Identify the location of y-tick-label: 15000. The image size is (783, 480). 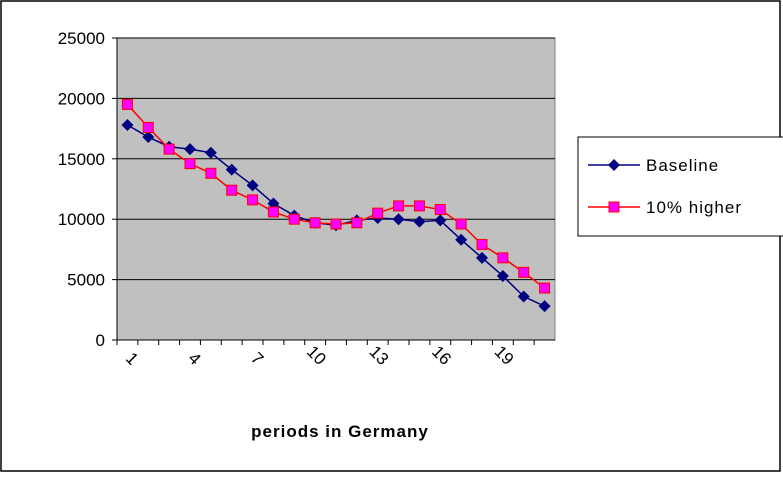
(81, 159).